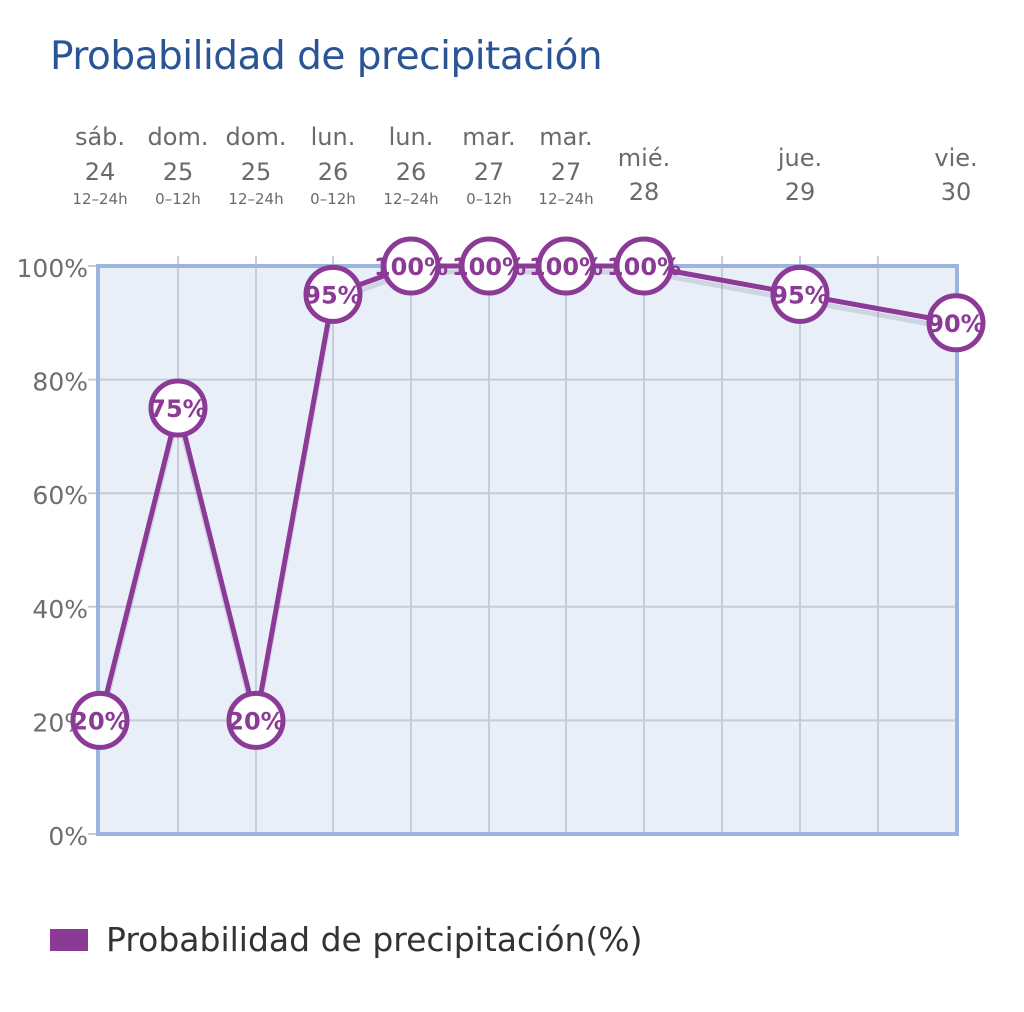  Describe the element at coordinates (60, 495) in the screenshot. I see `y-tick-label: 60%` at that location.